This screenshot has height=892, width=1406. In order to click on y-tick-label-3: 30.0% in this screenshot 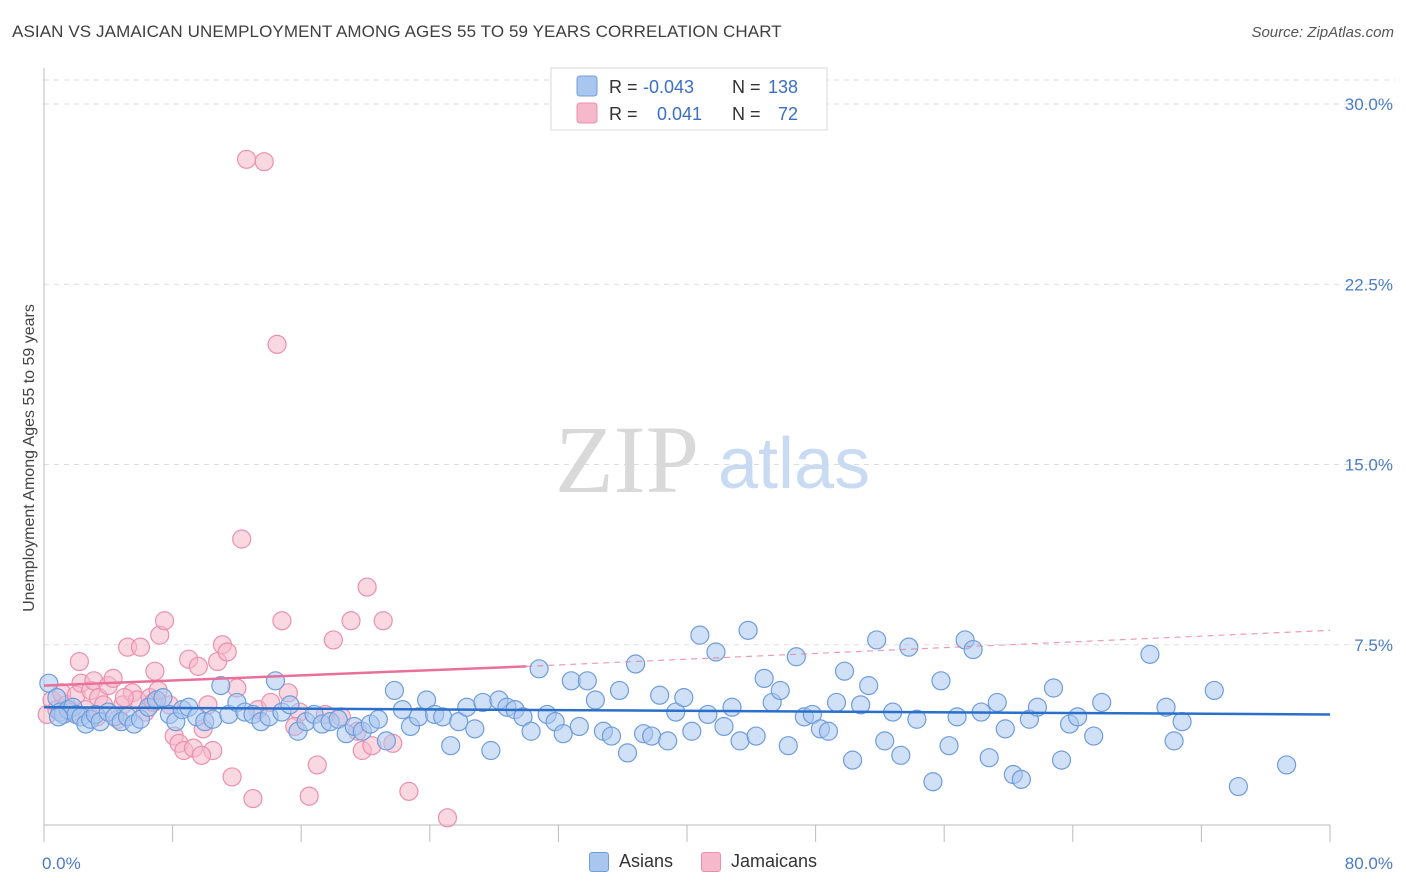, I will do `click(1369, 104)`.